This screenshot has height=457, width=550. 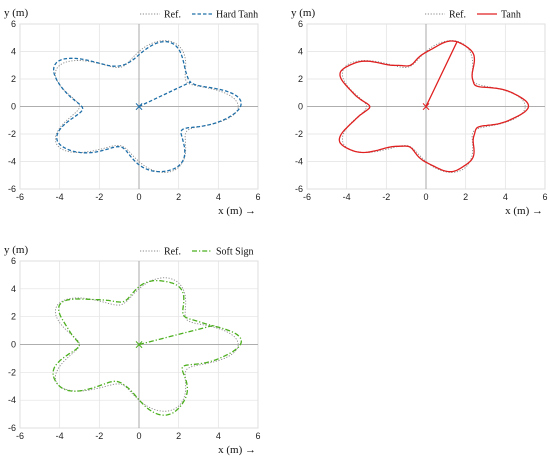 I want to click on legend-entry-tracked: Hard Tanh, so click(x=225, y=15).